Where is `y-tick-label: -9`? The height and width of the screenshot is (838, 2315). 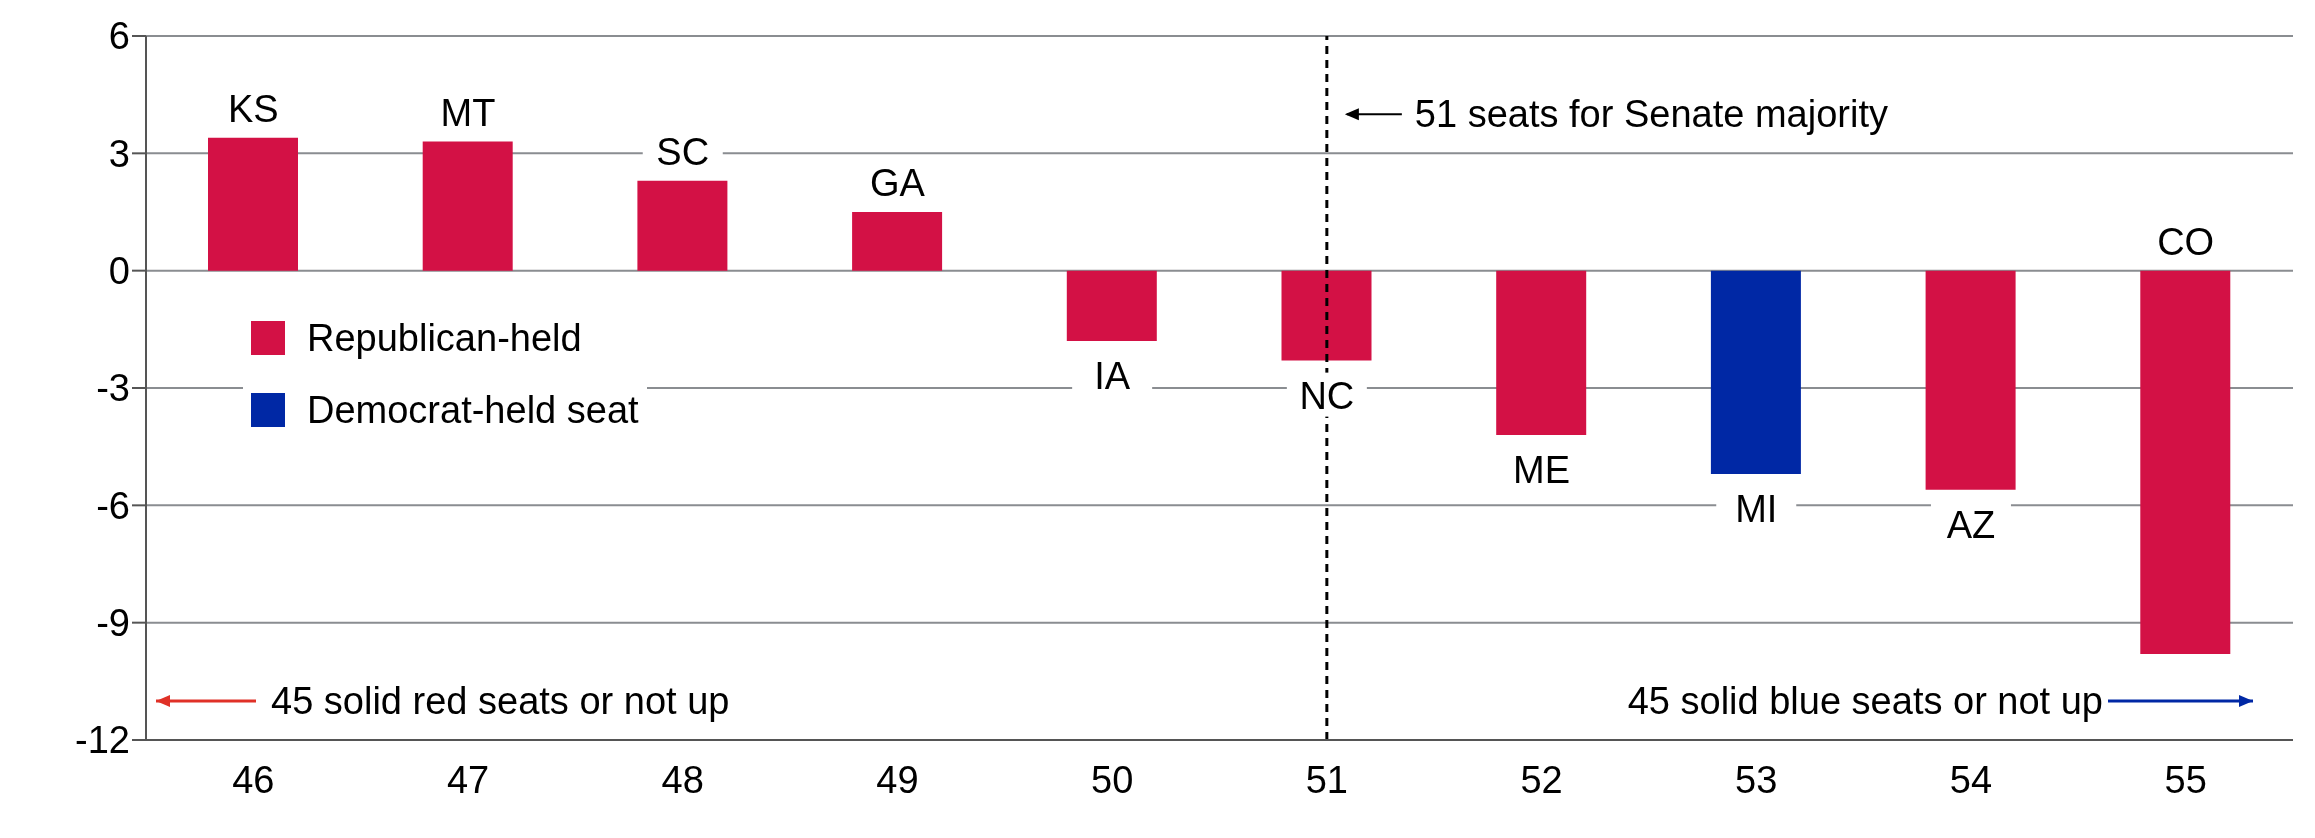
y-tick-label: -9 is located at coordinates (113, 623).